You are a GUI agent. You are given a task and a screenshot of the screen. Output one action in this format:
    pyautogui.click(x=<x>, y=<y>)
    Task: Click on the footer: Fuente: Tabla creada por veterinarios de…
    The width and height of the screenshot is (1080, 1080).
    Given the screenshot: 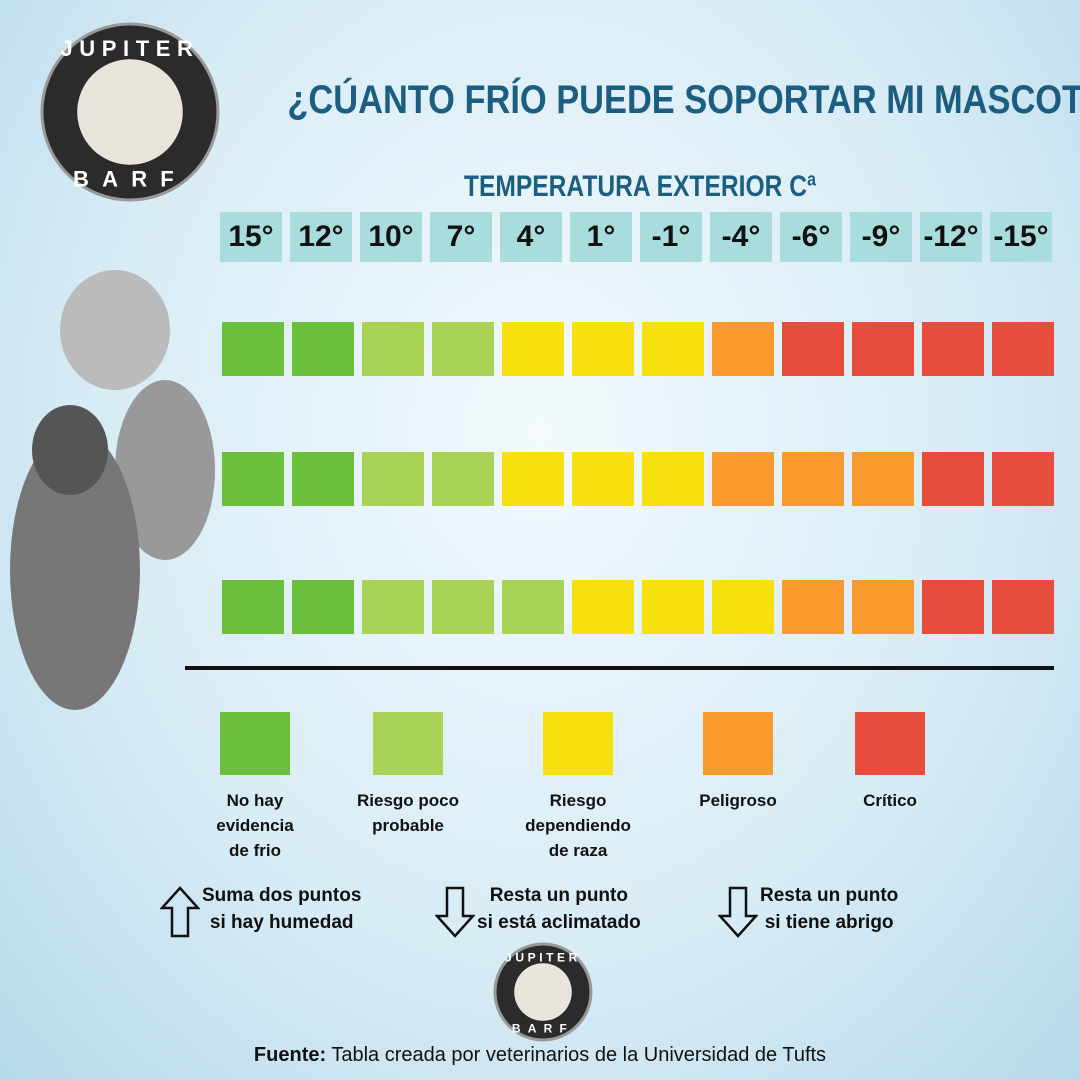 What is the action you would take?
    pyautogui.click(x=540, y=1055)
    